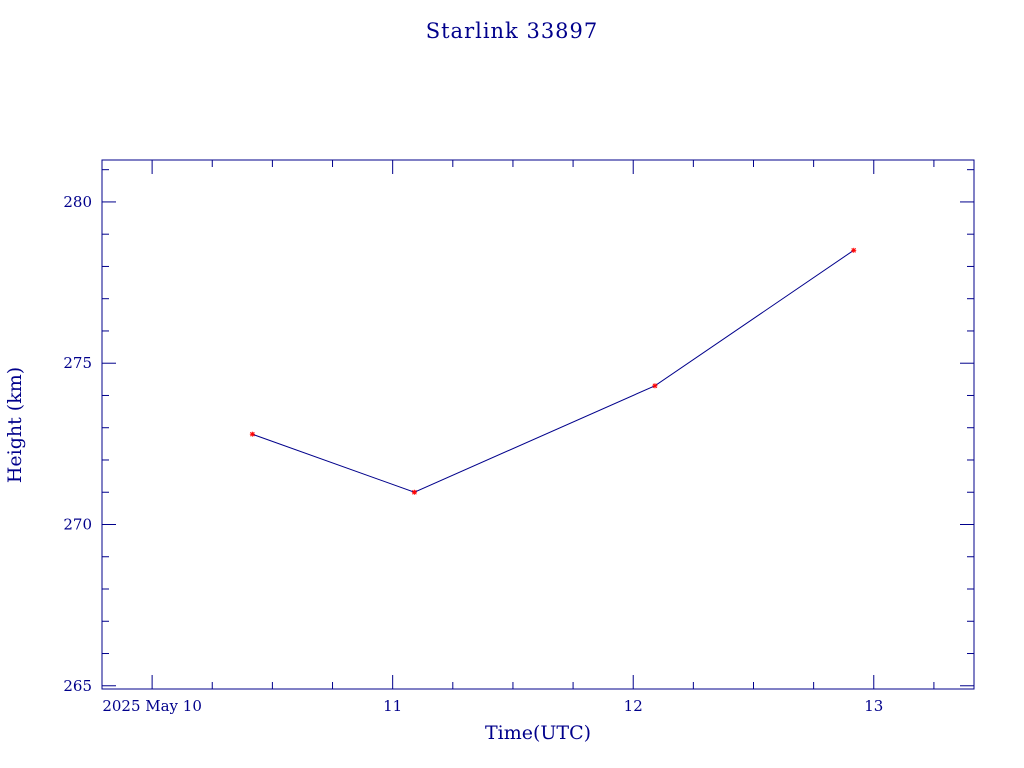  What do you see at coordinates (392, 706) in the screenshot?
I see `x-tick-label: 11` at bounding box center [392, 706].